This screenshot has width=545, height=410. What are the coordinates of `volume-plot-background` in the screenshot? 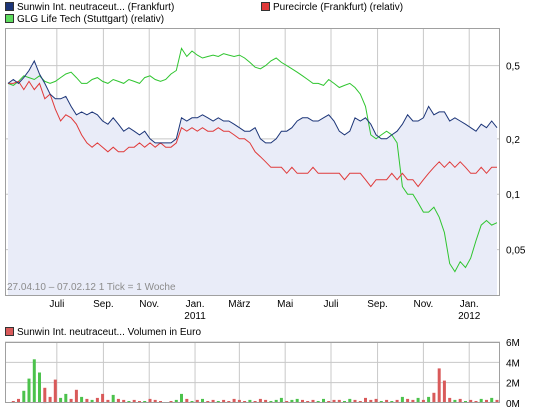 It's located at (252, 372).